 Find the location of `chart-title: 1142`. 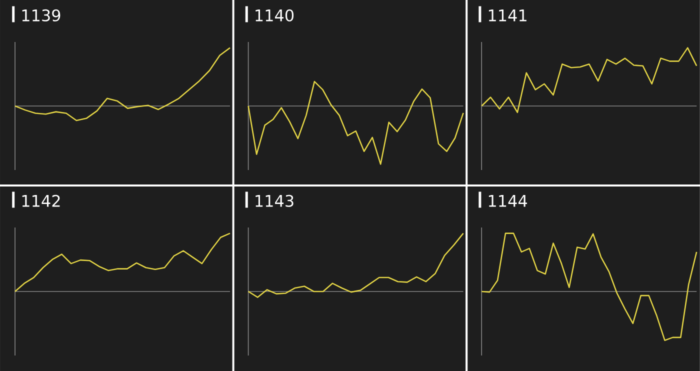

chart-title: 1142 is located at coordinates (41, 200).